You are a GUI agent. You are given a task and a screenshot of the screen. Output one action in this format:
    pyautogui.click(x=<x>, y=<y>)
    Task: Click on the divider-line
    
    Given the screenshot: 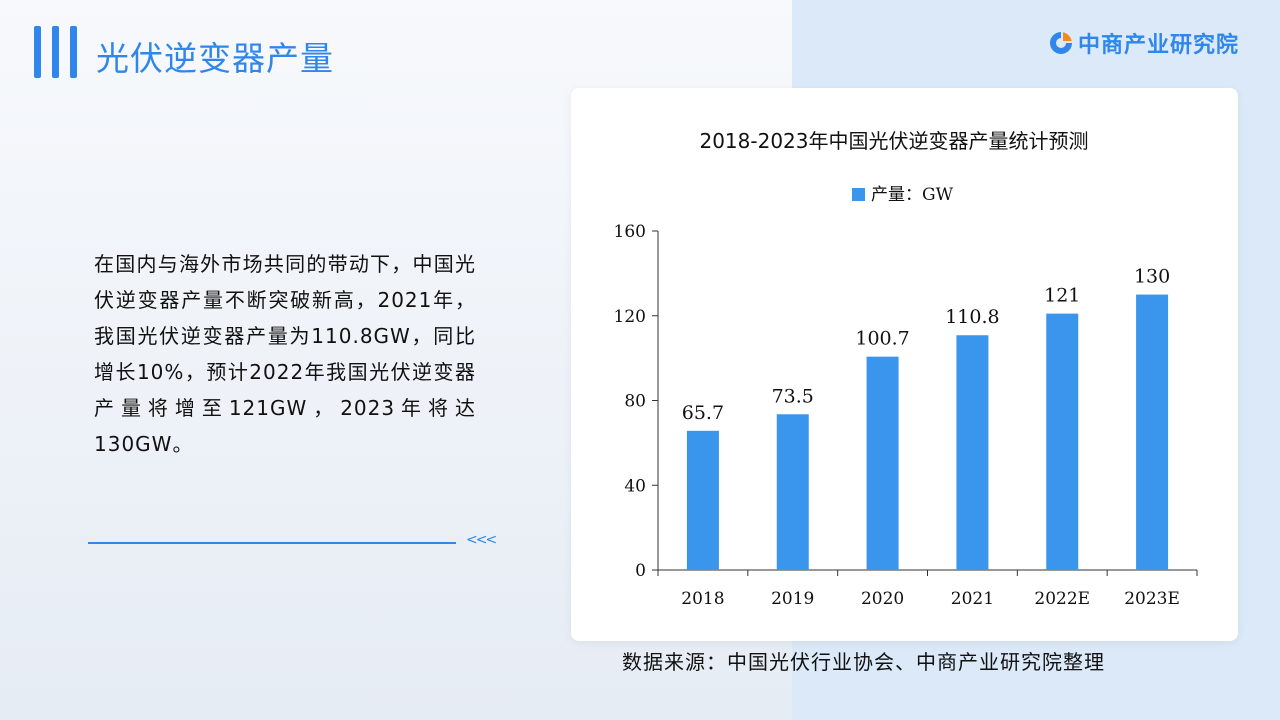 What is the action you would take?
    pyautogui.click(x=272, y=543)
    